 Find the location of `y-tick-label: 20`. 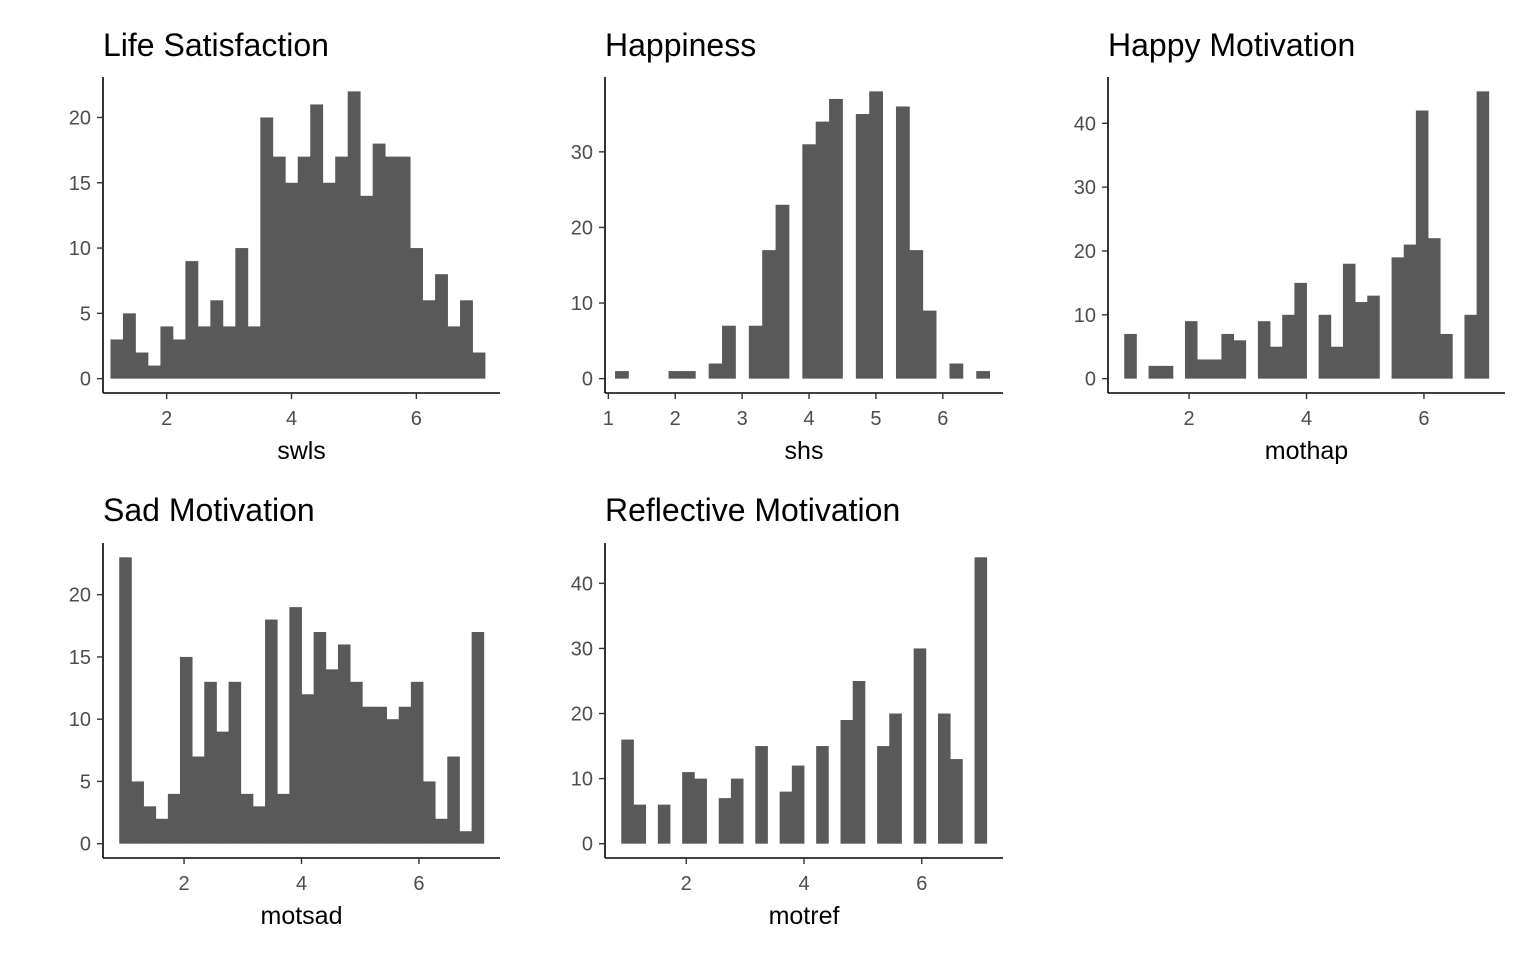

y-tick-label: 20 is located at coordinates (80, 596).